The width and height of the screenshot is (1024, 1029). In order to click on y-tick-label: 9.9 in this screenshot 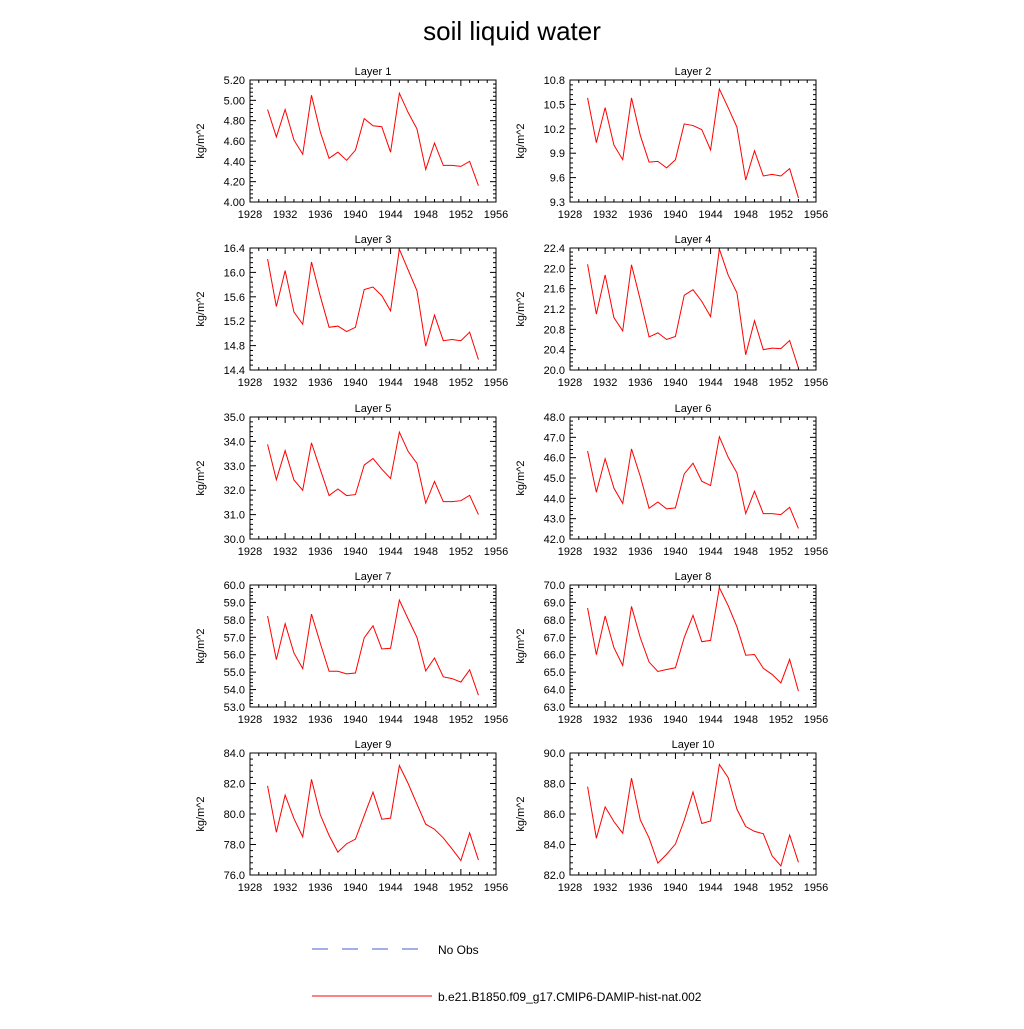, I will do `click(557, 154)`.